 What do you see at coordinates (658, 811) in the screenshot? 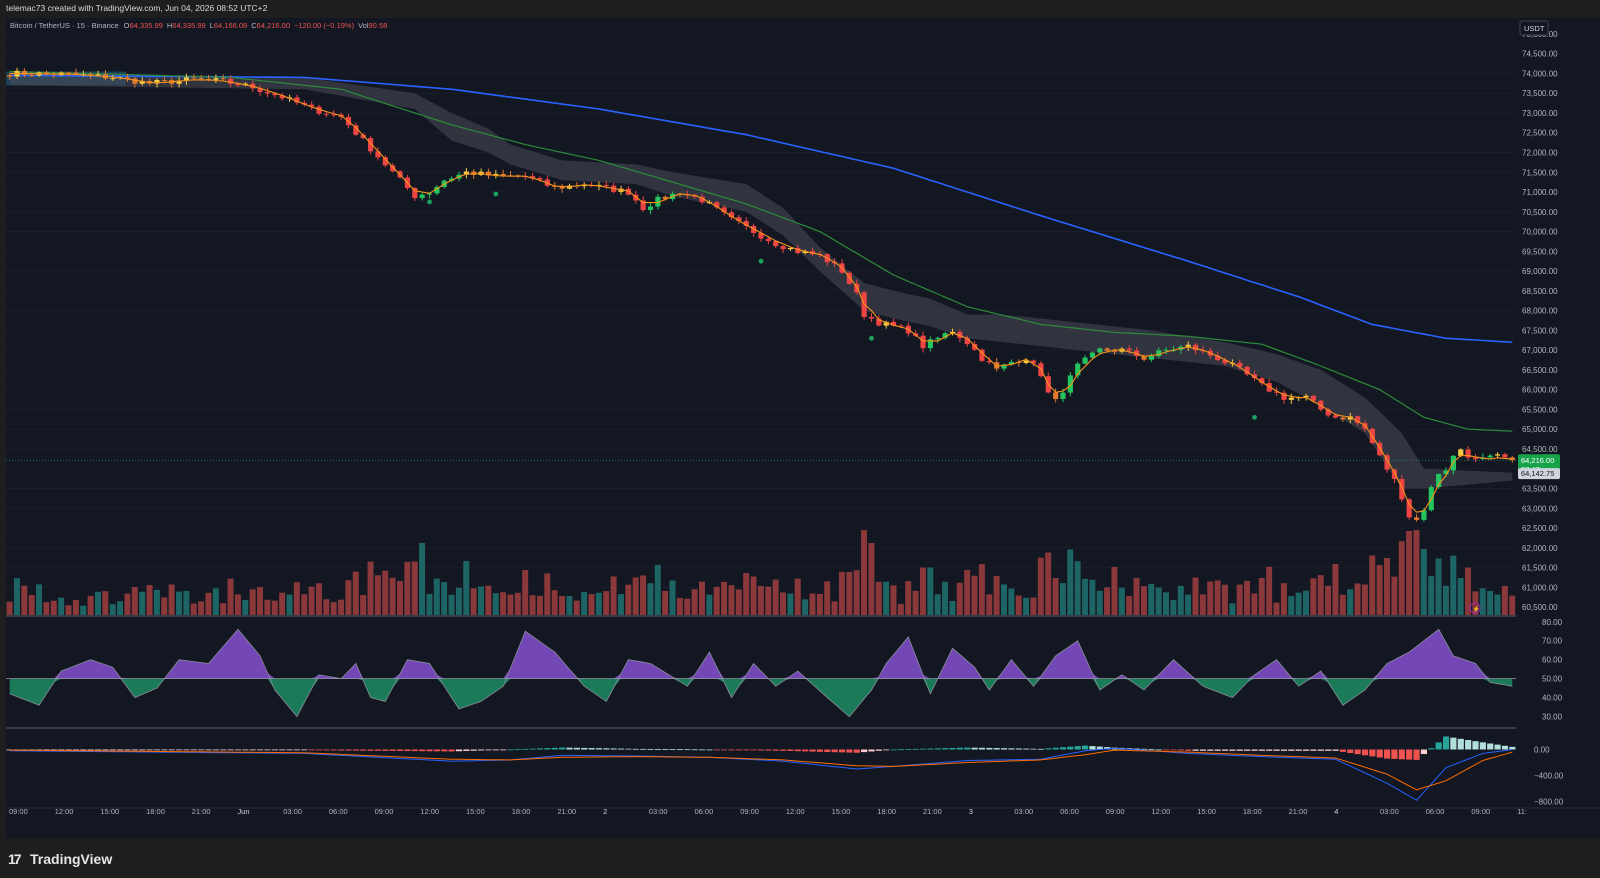
I see `time-tick-label: 03:00` at bounding box center [658, 811].